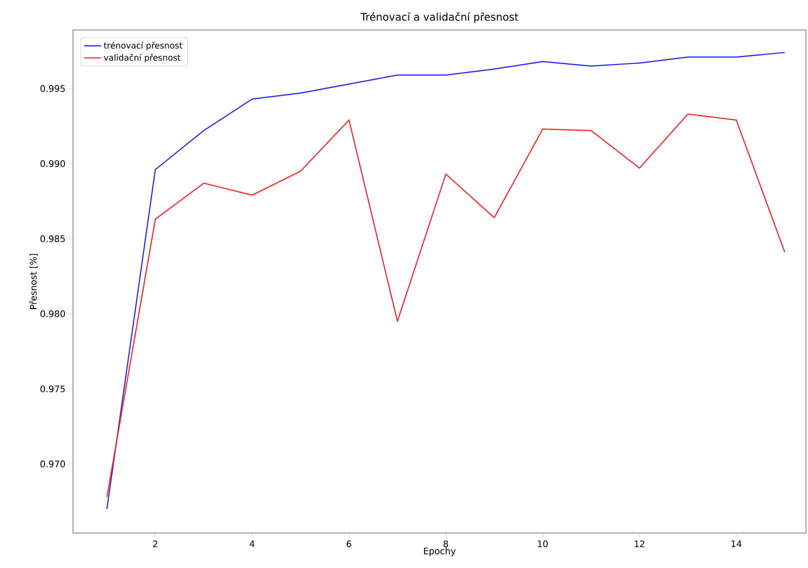 The width and height of the screenshot is (808, 568). Describe the element at coordinates (349, 544) in the screenshot. I see `x-tick-label: 6` at that location.